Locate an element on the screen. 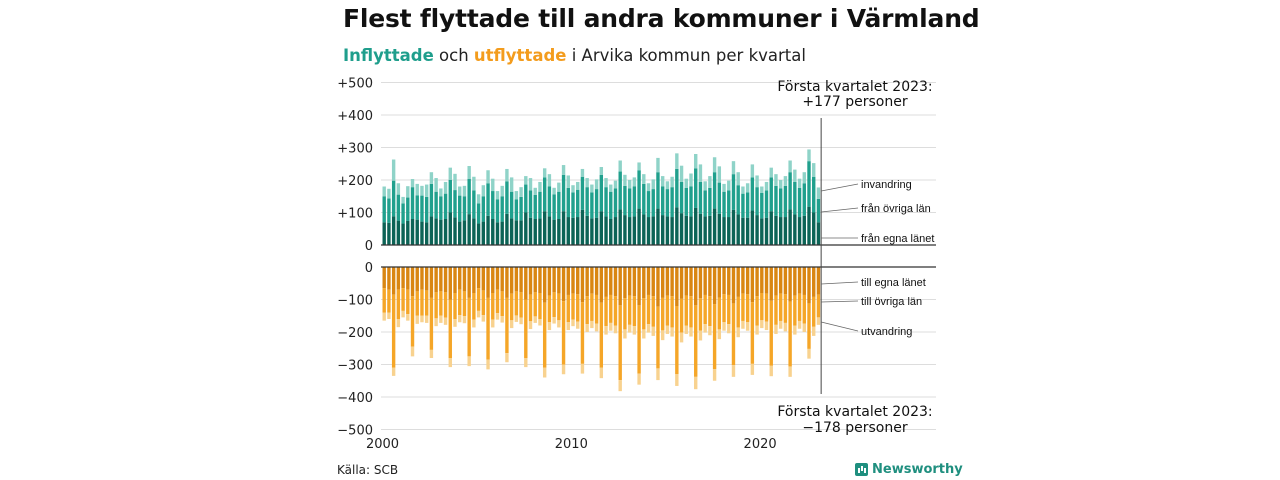 This screenshot has height=480, width=1280. x-tick-label-2010: 2010 is located at coordinates (571, 444).